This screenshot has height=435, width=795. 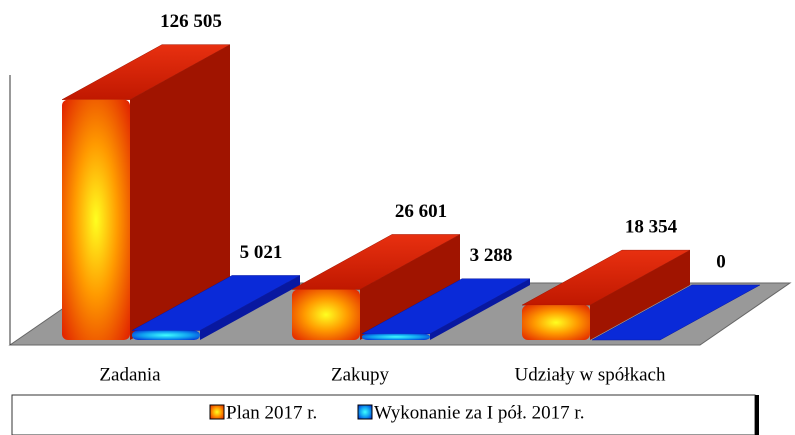 I want to click on value-label: 26 601, so click(x=421, y=211).